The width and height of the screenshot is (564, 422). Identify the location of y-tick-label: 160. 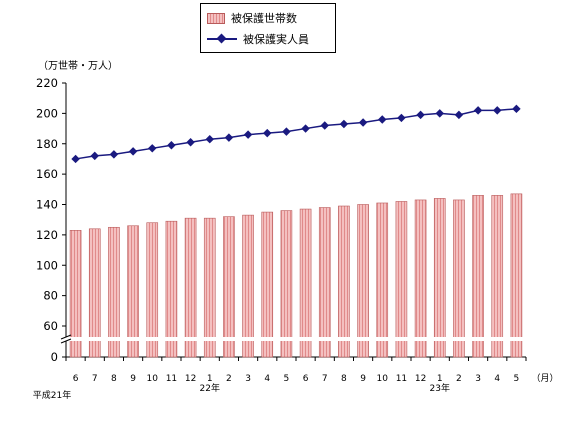
(47, 174).